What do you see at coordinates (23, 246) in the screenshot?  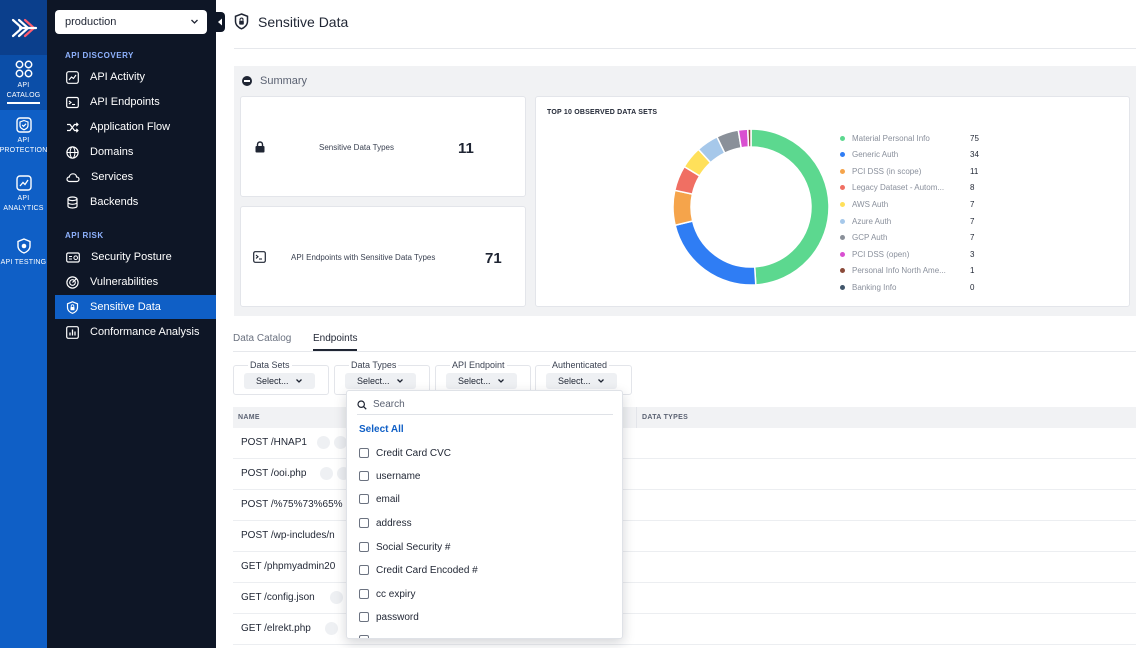 I see `api-testing-icon` at bounding box center [23, 246].